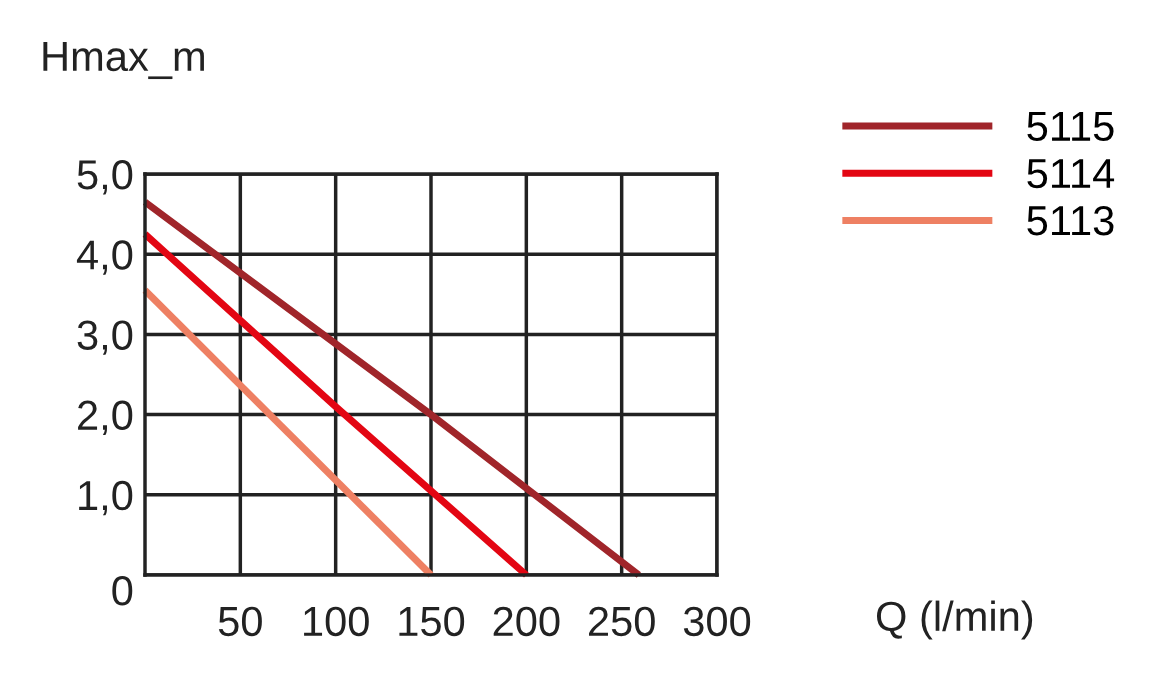 The width and height of the screenshot is (1160, 683). Describe the element at coordinates (106, 498) in the screenshot. I see `y-tick-label: 1,0` at that location.